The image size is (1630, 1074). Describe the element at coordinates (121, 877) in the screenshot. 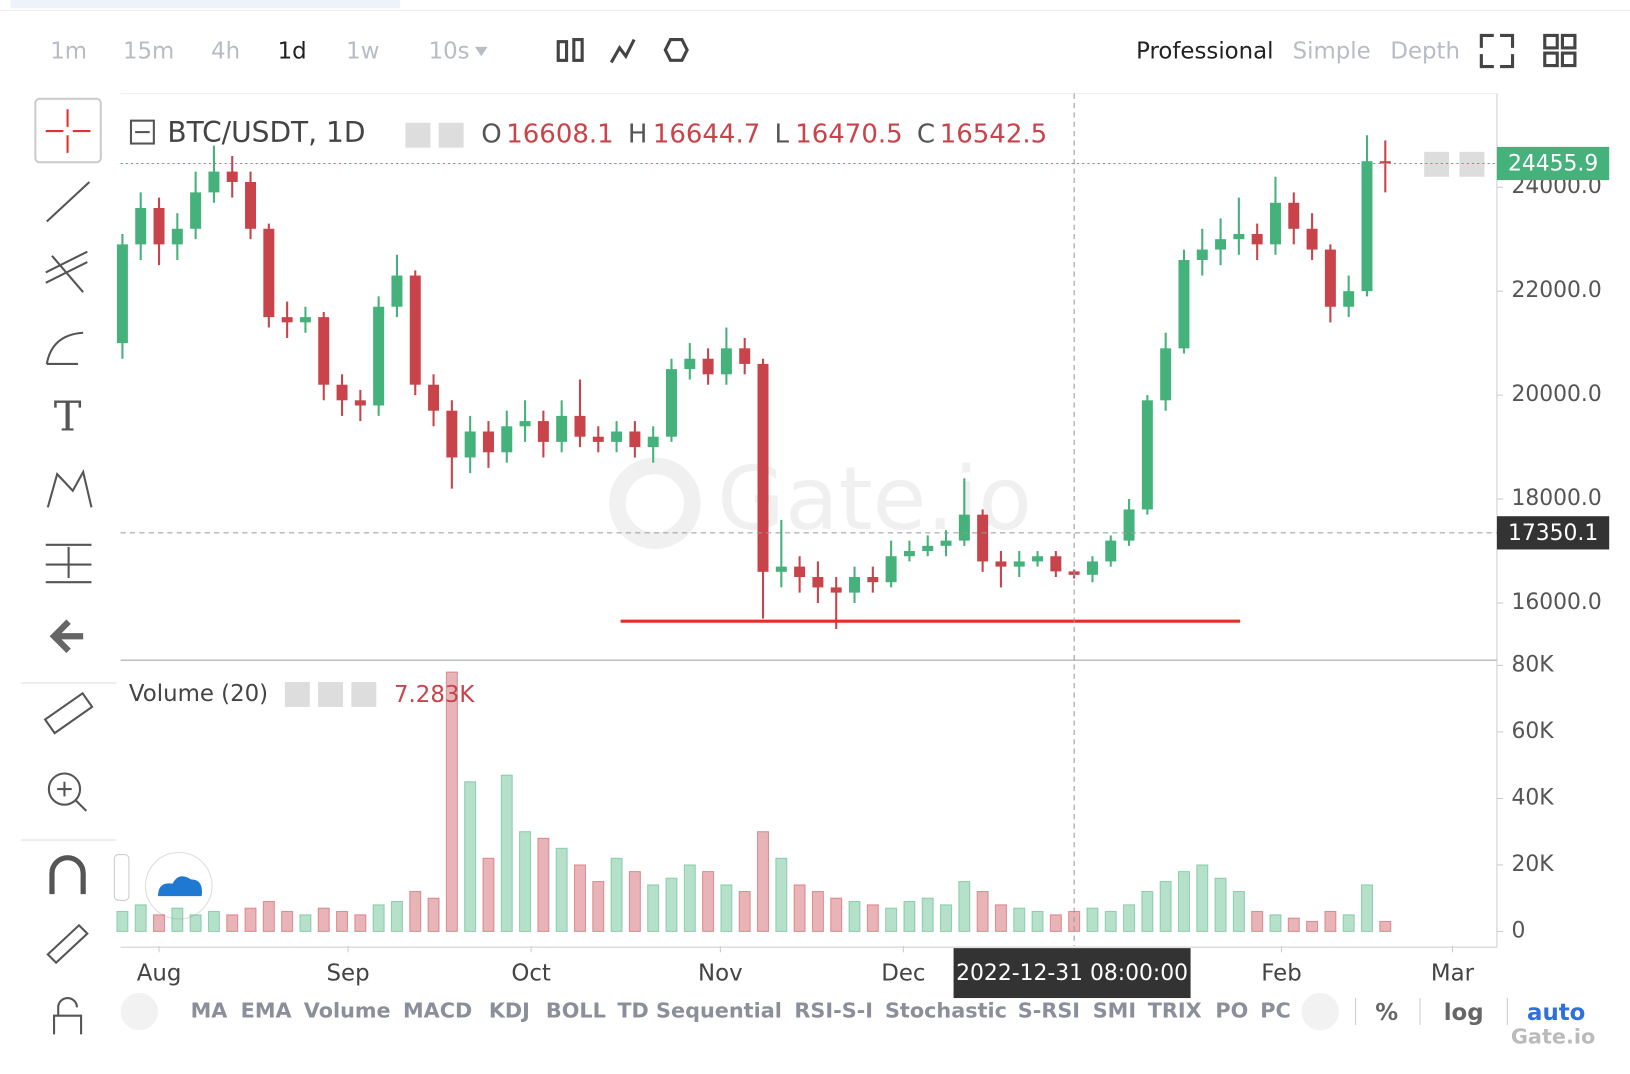

I see `collapse-toggle` at that location.